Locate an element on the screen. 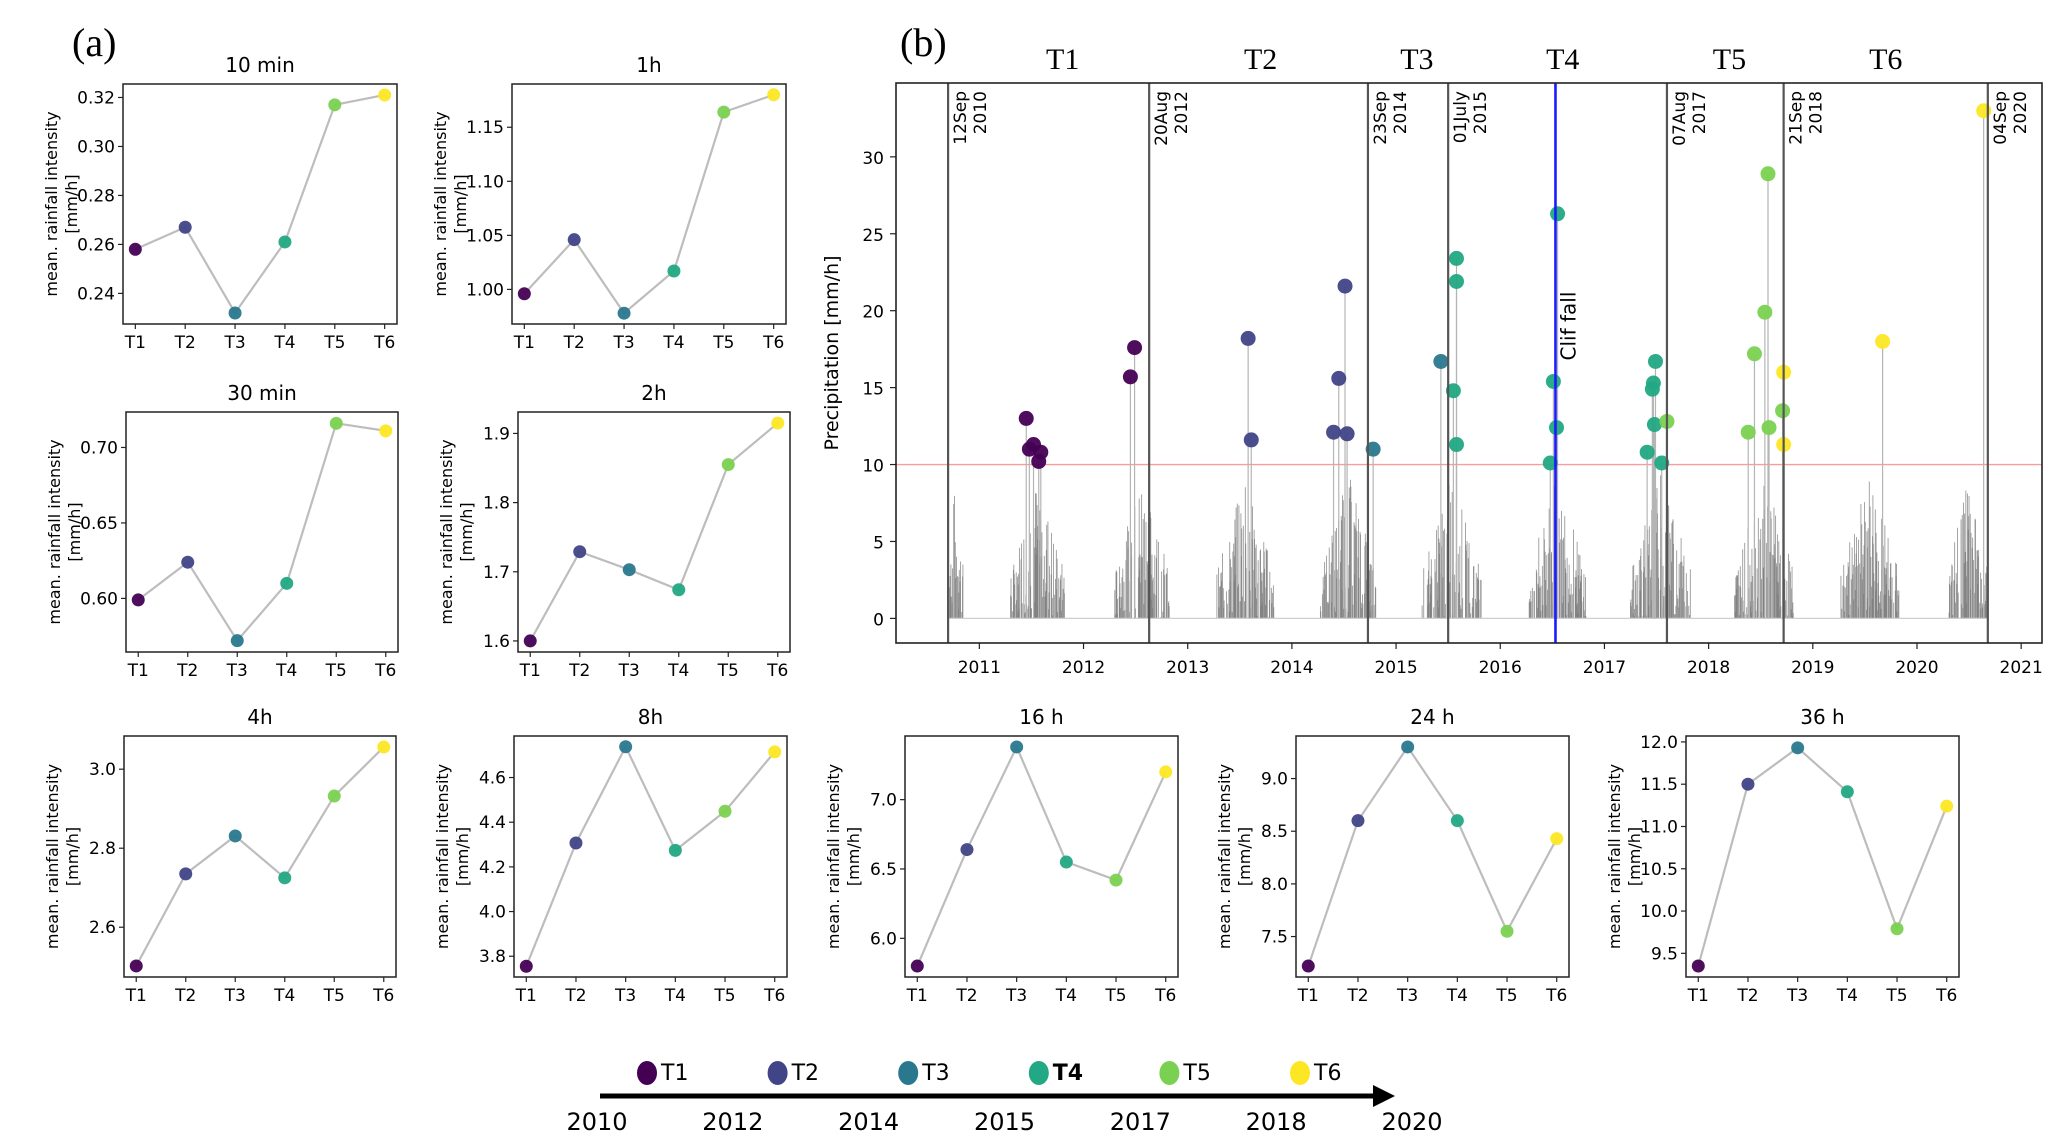 Image resolution: width=2067 pixels, height=1148 pixels. y-tick-label: 8.5 is located at coordinates (1274, 832).